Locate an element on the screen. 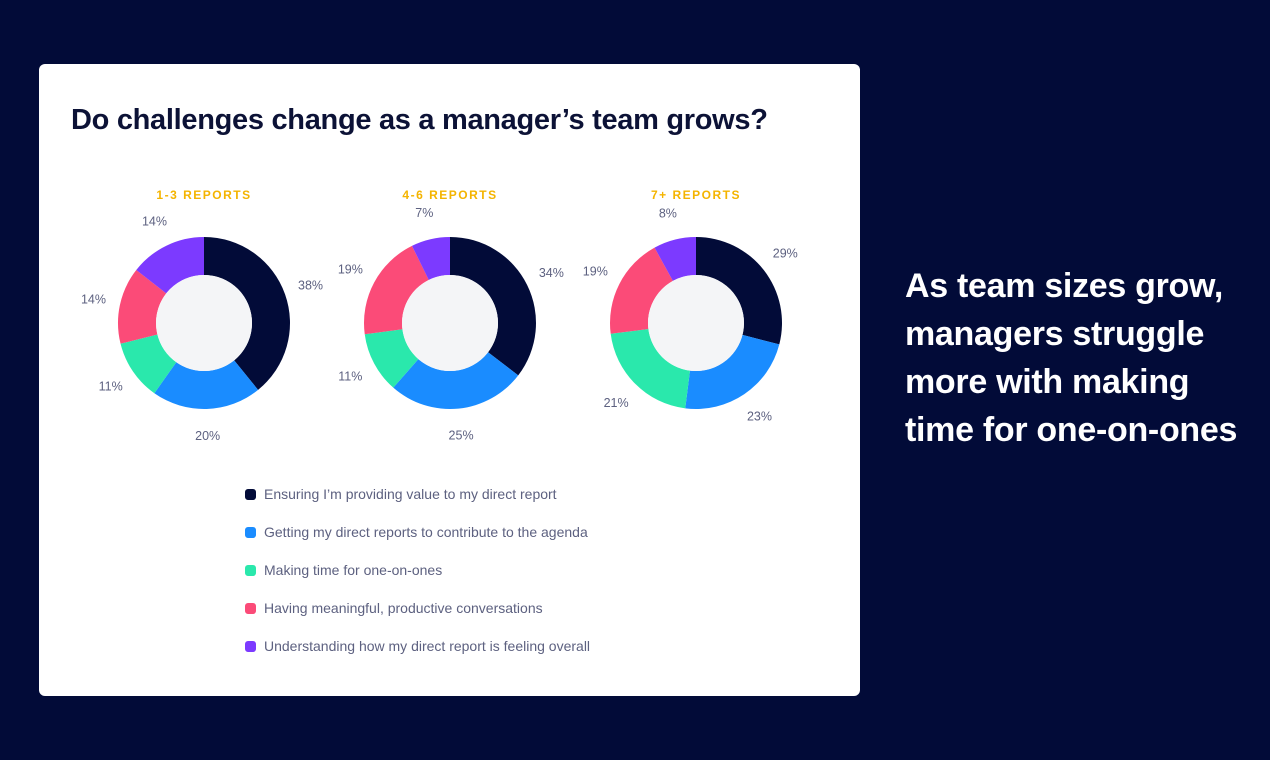 This screenshot has width=1270, height=760. donut-4-6-center is located at coordinates (450, 323).